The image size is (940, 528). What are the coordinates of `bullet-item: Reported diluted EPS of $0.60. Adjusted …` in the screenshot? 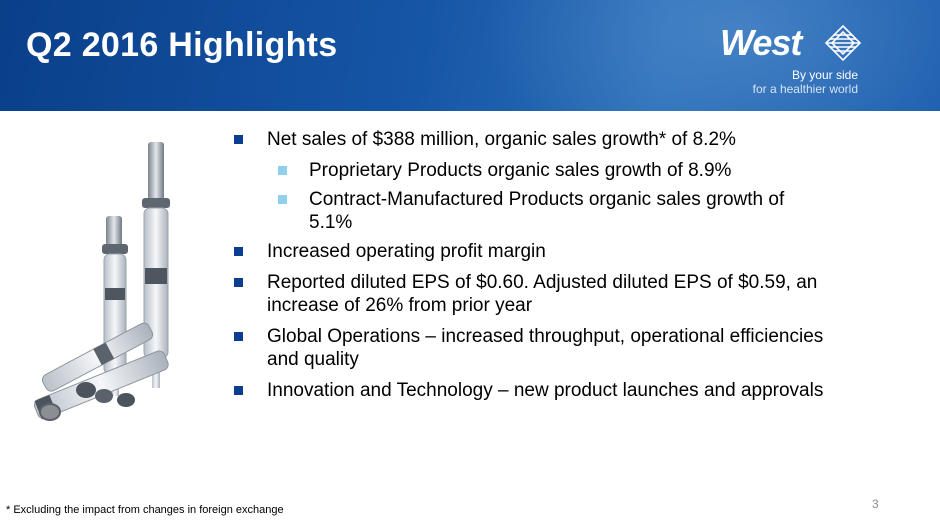 It's located at (532, 294).